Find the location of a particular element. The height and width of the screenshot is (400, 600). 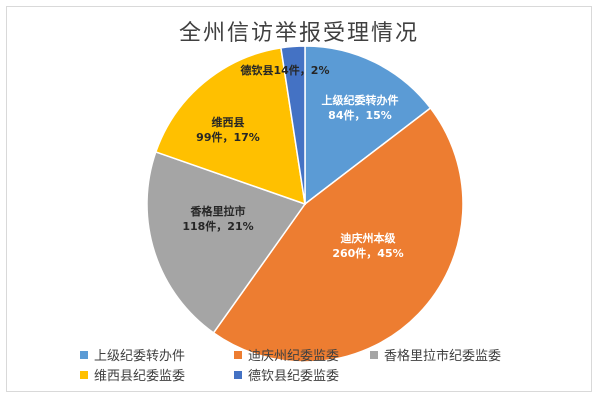

legend-item: 上级纪委转办件 is located at coordinates (132, 354).